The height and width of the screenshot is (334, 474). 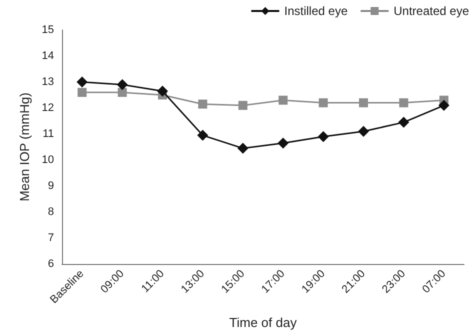 I want to click on y-tick-label: 11, so click(x=48, y=134).